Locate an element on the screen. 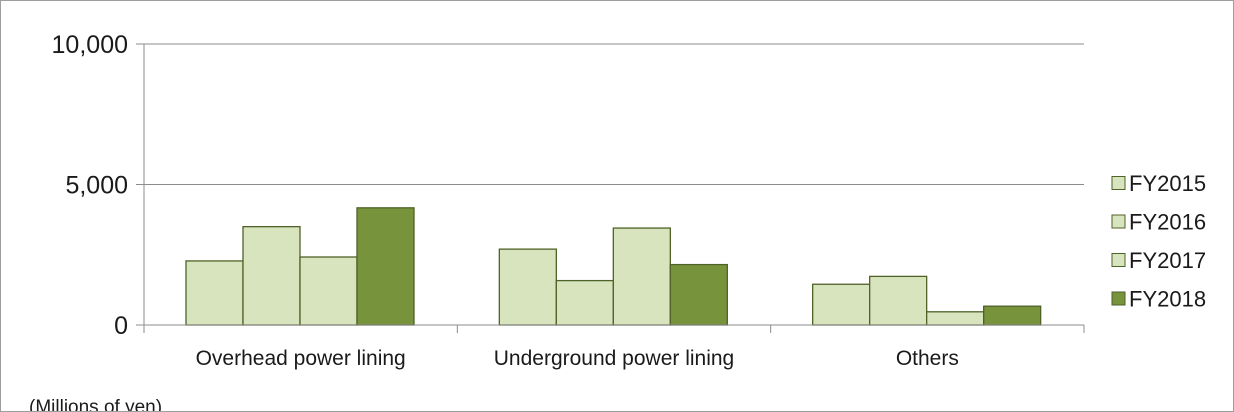 Image resolution: width=1234 pixels, height=412 pixels. y-tick-label: 5,000 is located at coordinates (96, 186).